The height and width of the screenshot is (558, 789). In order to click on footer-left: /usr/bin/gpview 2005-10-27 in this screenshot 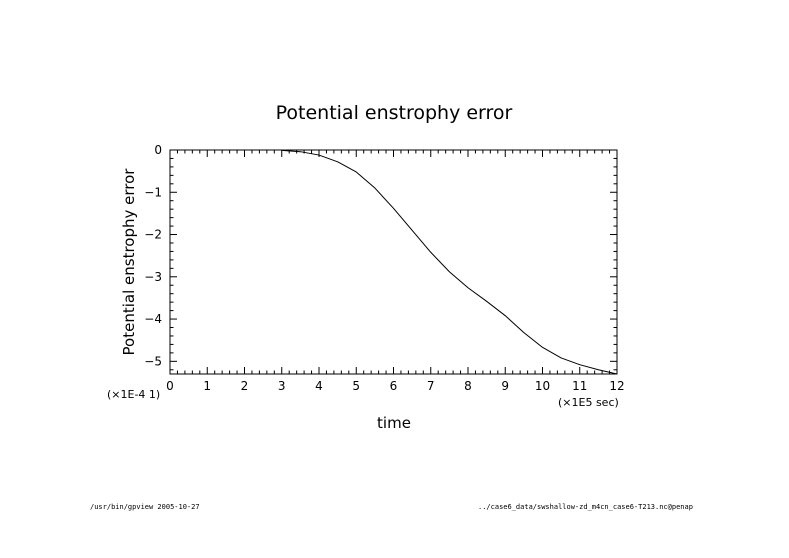, I will do `click(145, 507)`.